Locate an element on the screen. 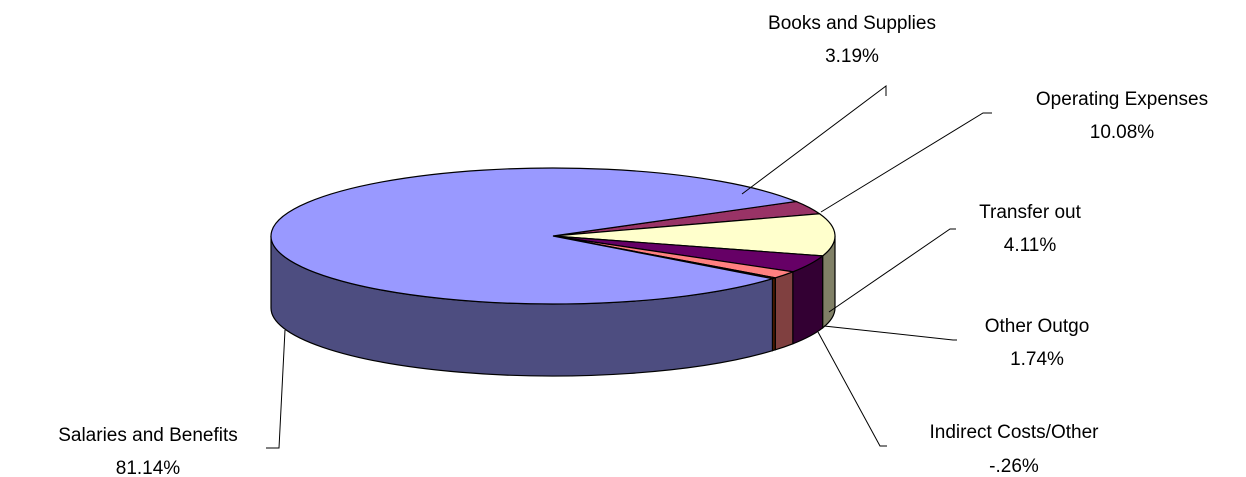 Image resolution: width=1246 pixels, height=477 pixels. slice-side-other-outgo is located at coordinates (784, 310).